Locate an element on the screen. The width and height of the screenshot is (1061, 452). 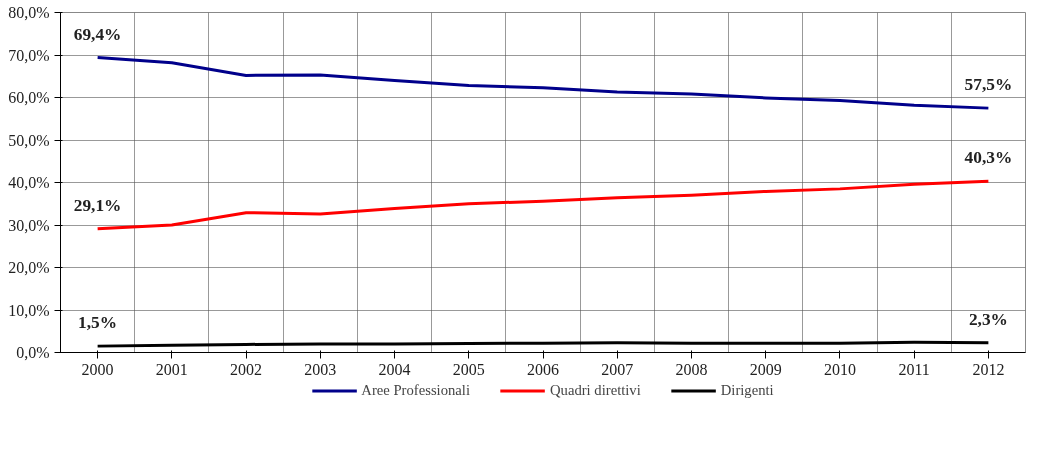
y-tick-label: 0,0% is located at coordinates (33, 352).